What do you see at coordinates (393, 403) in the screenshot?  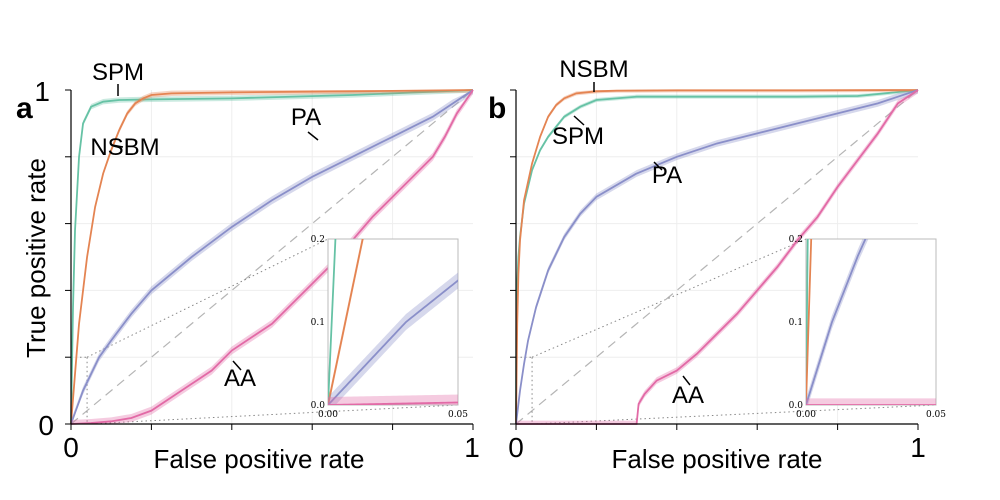 I see `line-aa` at bounding box center [393, 403].